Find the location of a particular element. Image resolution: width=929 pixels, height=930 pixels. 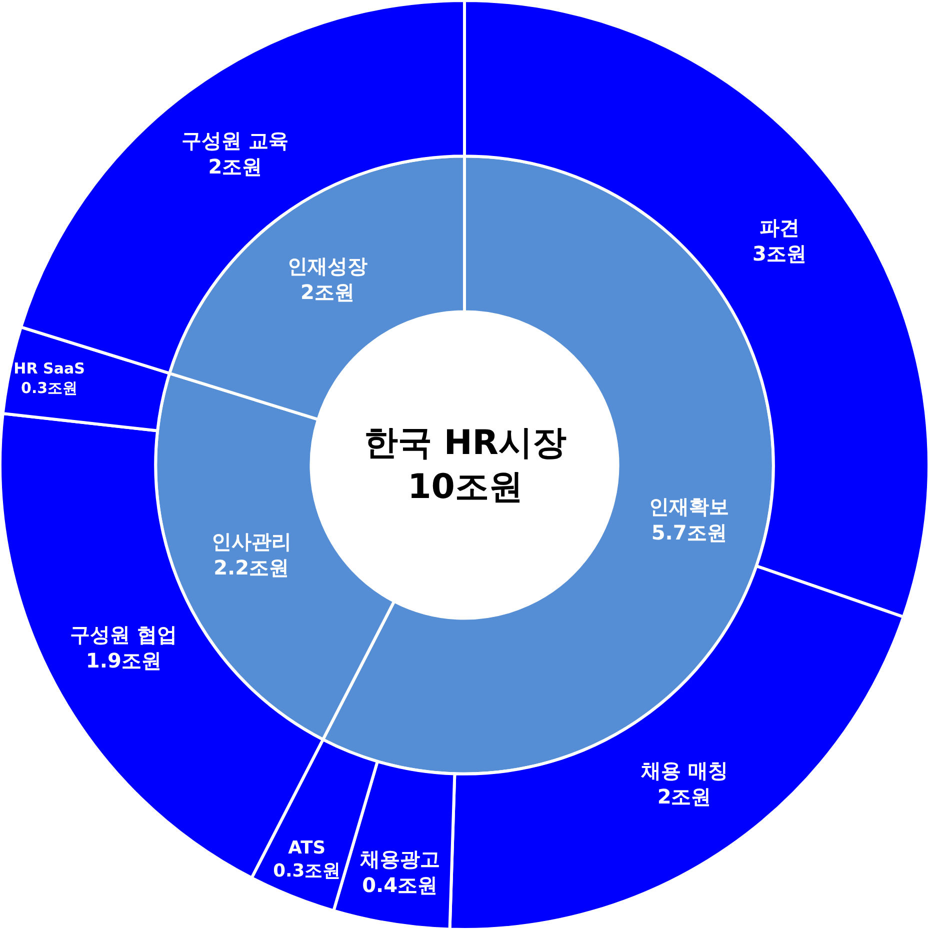

slice-label: 인재성장 is located at coordinates (327, 266).